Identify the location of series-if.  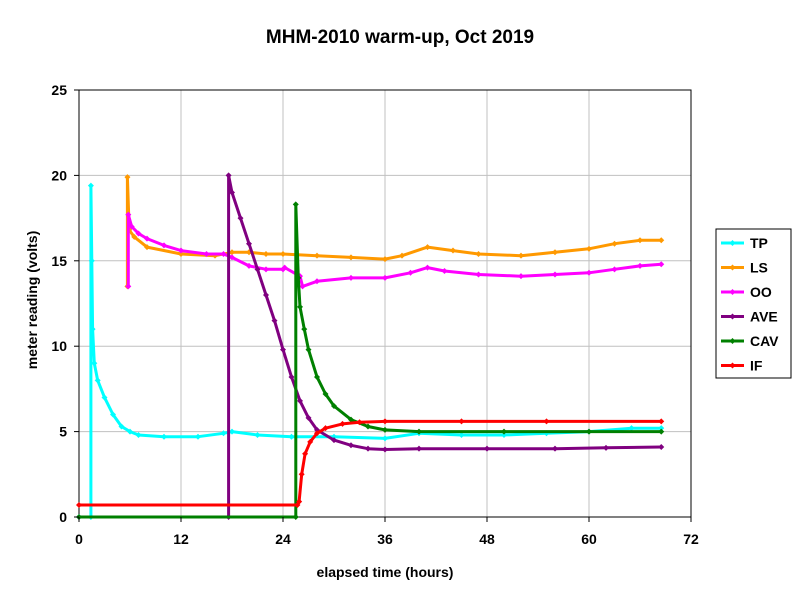
(370, 463).